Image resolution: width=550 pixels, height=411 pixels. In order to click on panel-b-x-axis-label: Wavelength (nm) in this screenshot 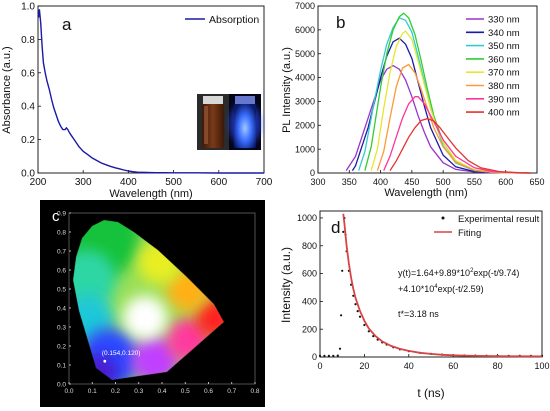, I will do `click(425, 193)`.